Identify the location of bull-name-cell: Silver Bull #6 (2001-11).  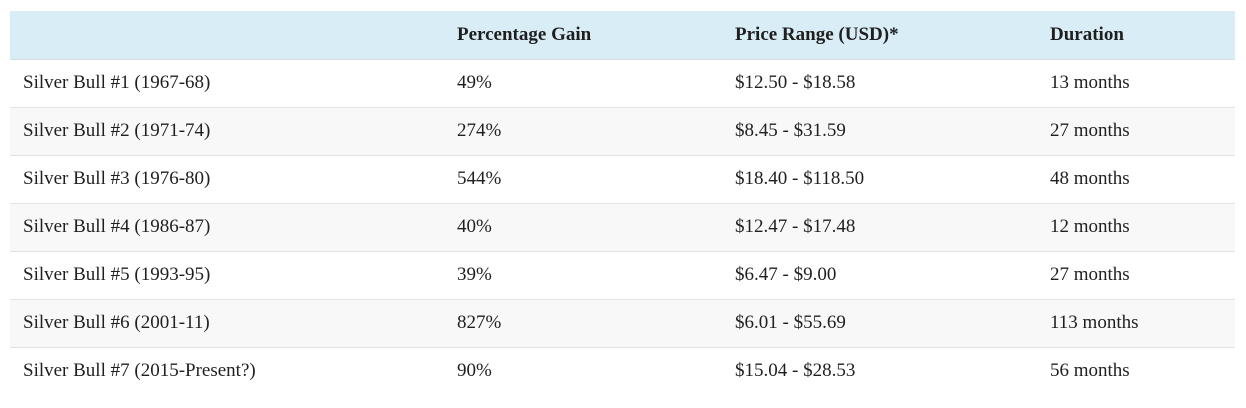
(116, 322).